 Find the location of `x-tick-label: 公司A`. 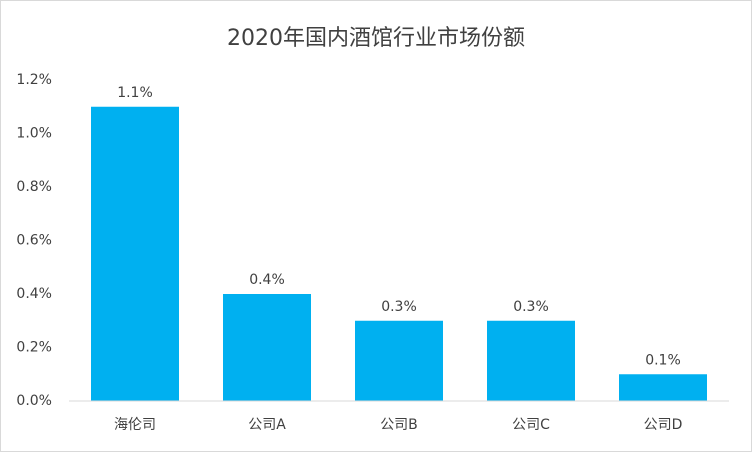

x-tick-label: 公司A is located at coordinates (267, 425).